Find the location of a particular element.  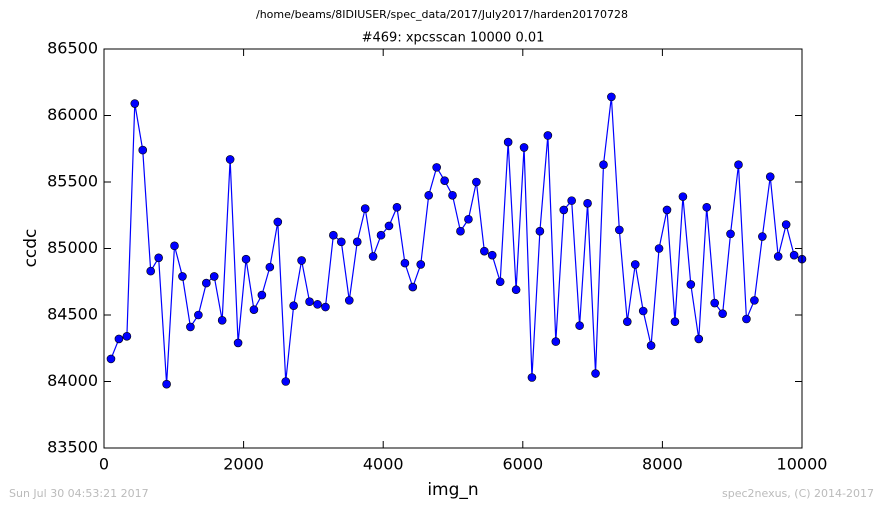

x-tick-label: 2000 is located at coordinates (243, 464).